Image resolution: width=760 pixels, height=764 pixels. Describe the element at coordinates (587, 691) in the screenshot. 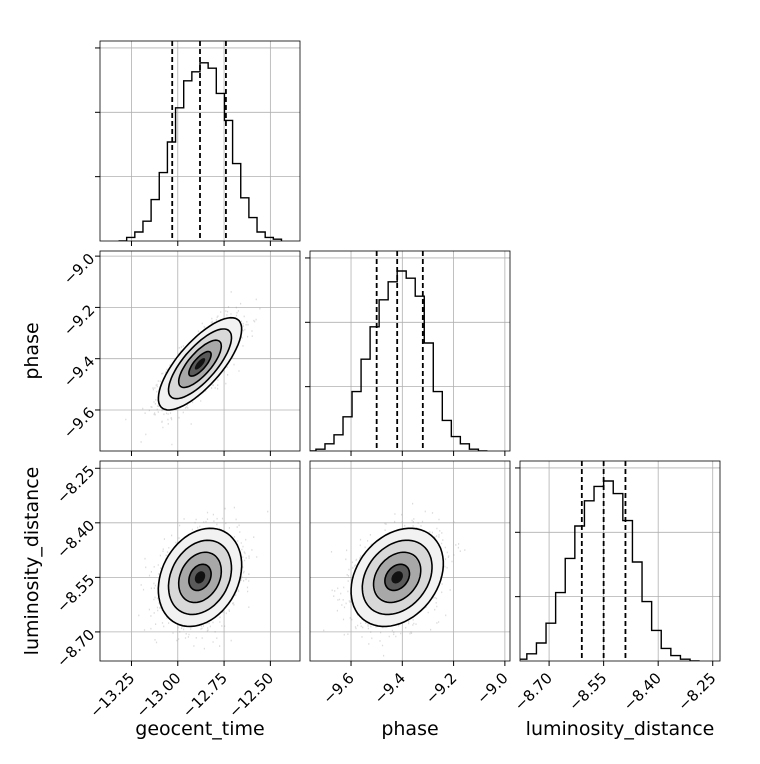

I see `tick-label-x: −8.55` at that location.